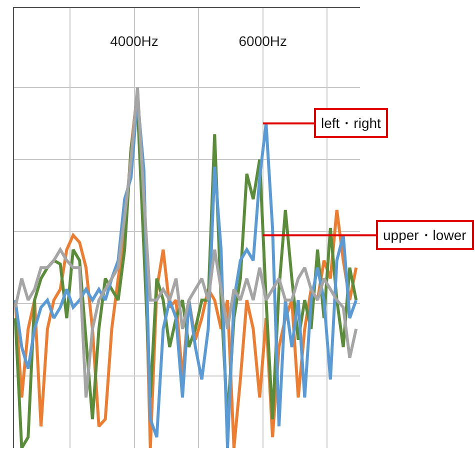  What do you see at coordinates (351, 123) in the screenshot?
I see `annotation: left・right` at bounding box center [351, 123].